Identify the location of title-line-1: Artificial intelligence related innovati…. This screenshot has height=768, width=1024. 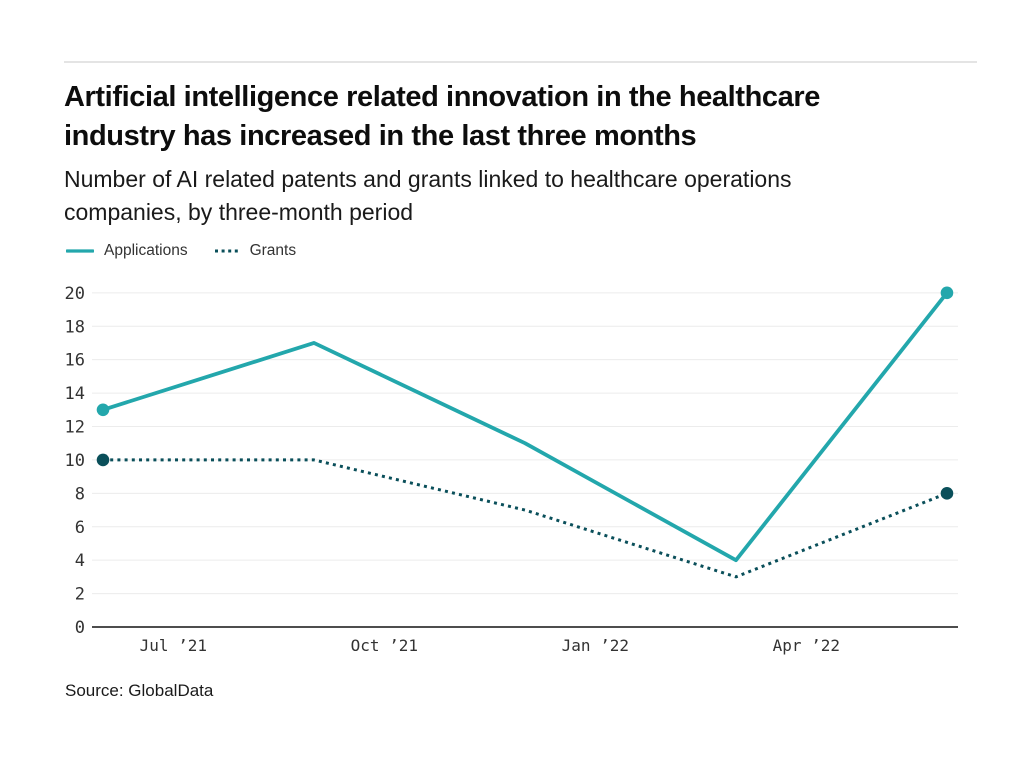
(442, 97).